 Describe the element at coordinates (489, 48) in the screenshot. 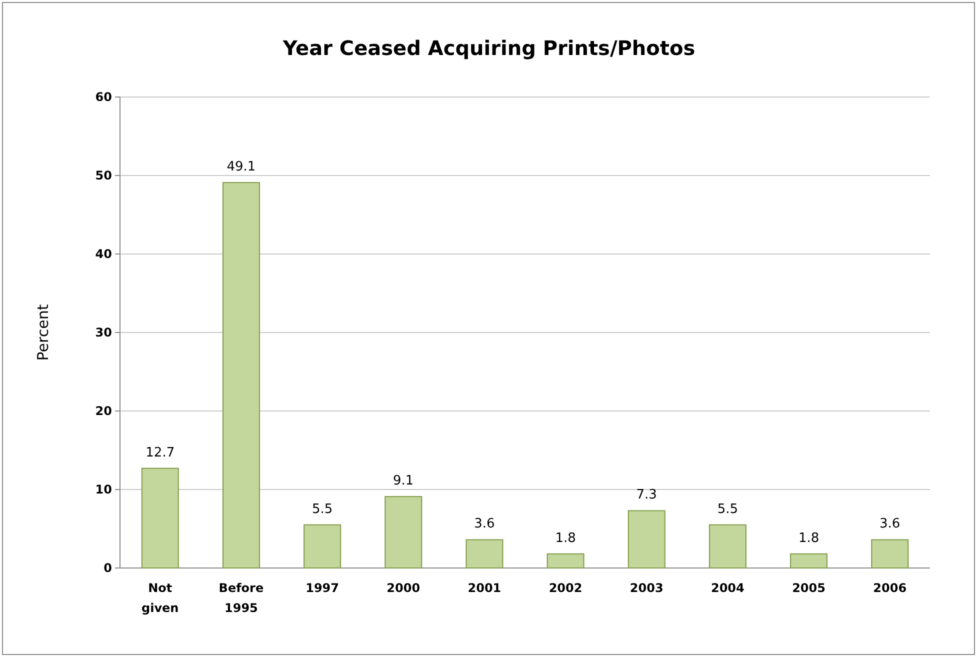

I see `chart-title: Year Ceased Acquiring Prints/Photos` at that location.